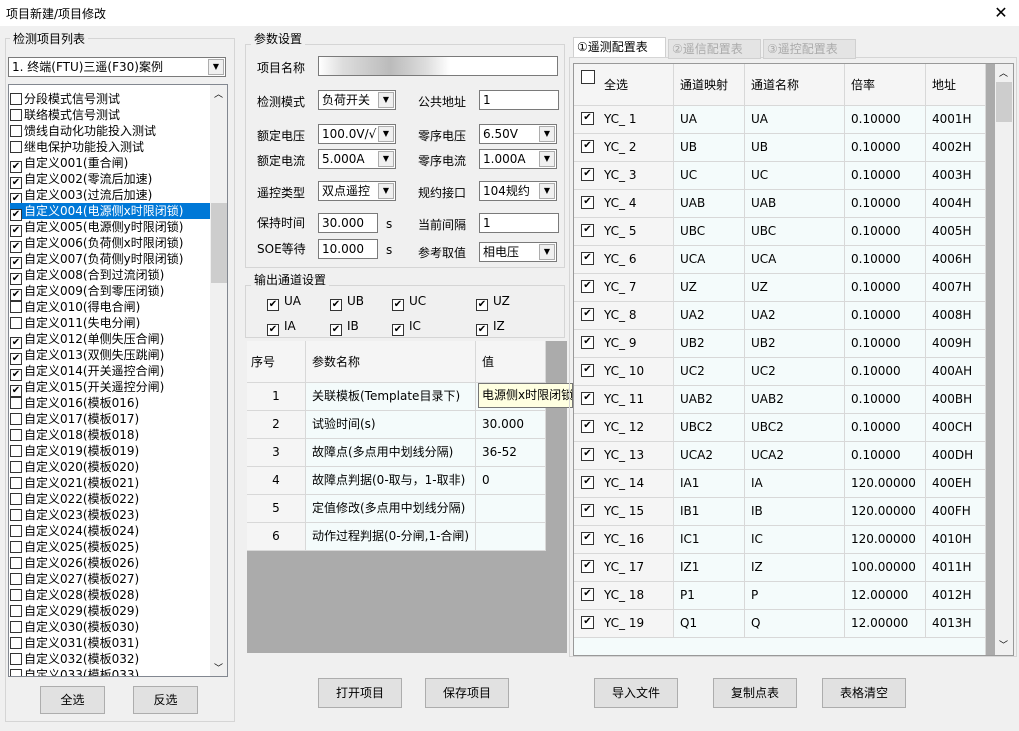 Image resolution: width=1019 pixels, height=731 pixels. What do you see at coordinates (110, 659) in the screenshot?
I see `list-item: 自定义032(模板032)` at bounding box center [110, 659].